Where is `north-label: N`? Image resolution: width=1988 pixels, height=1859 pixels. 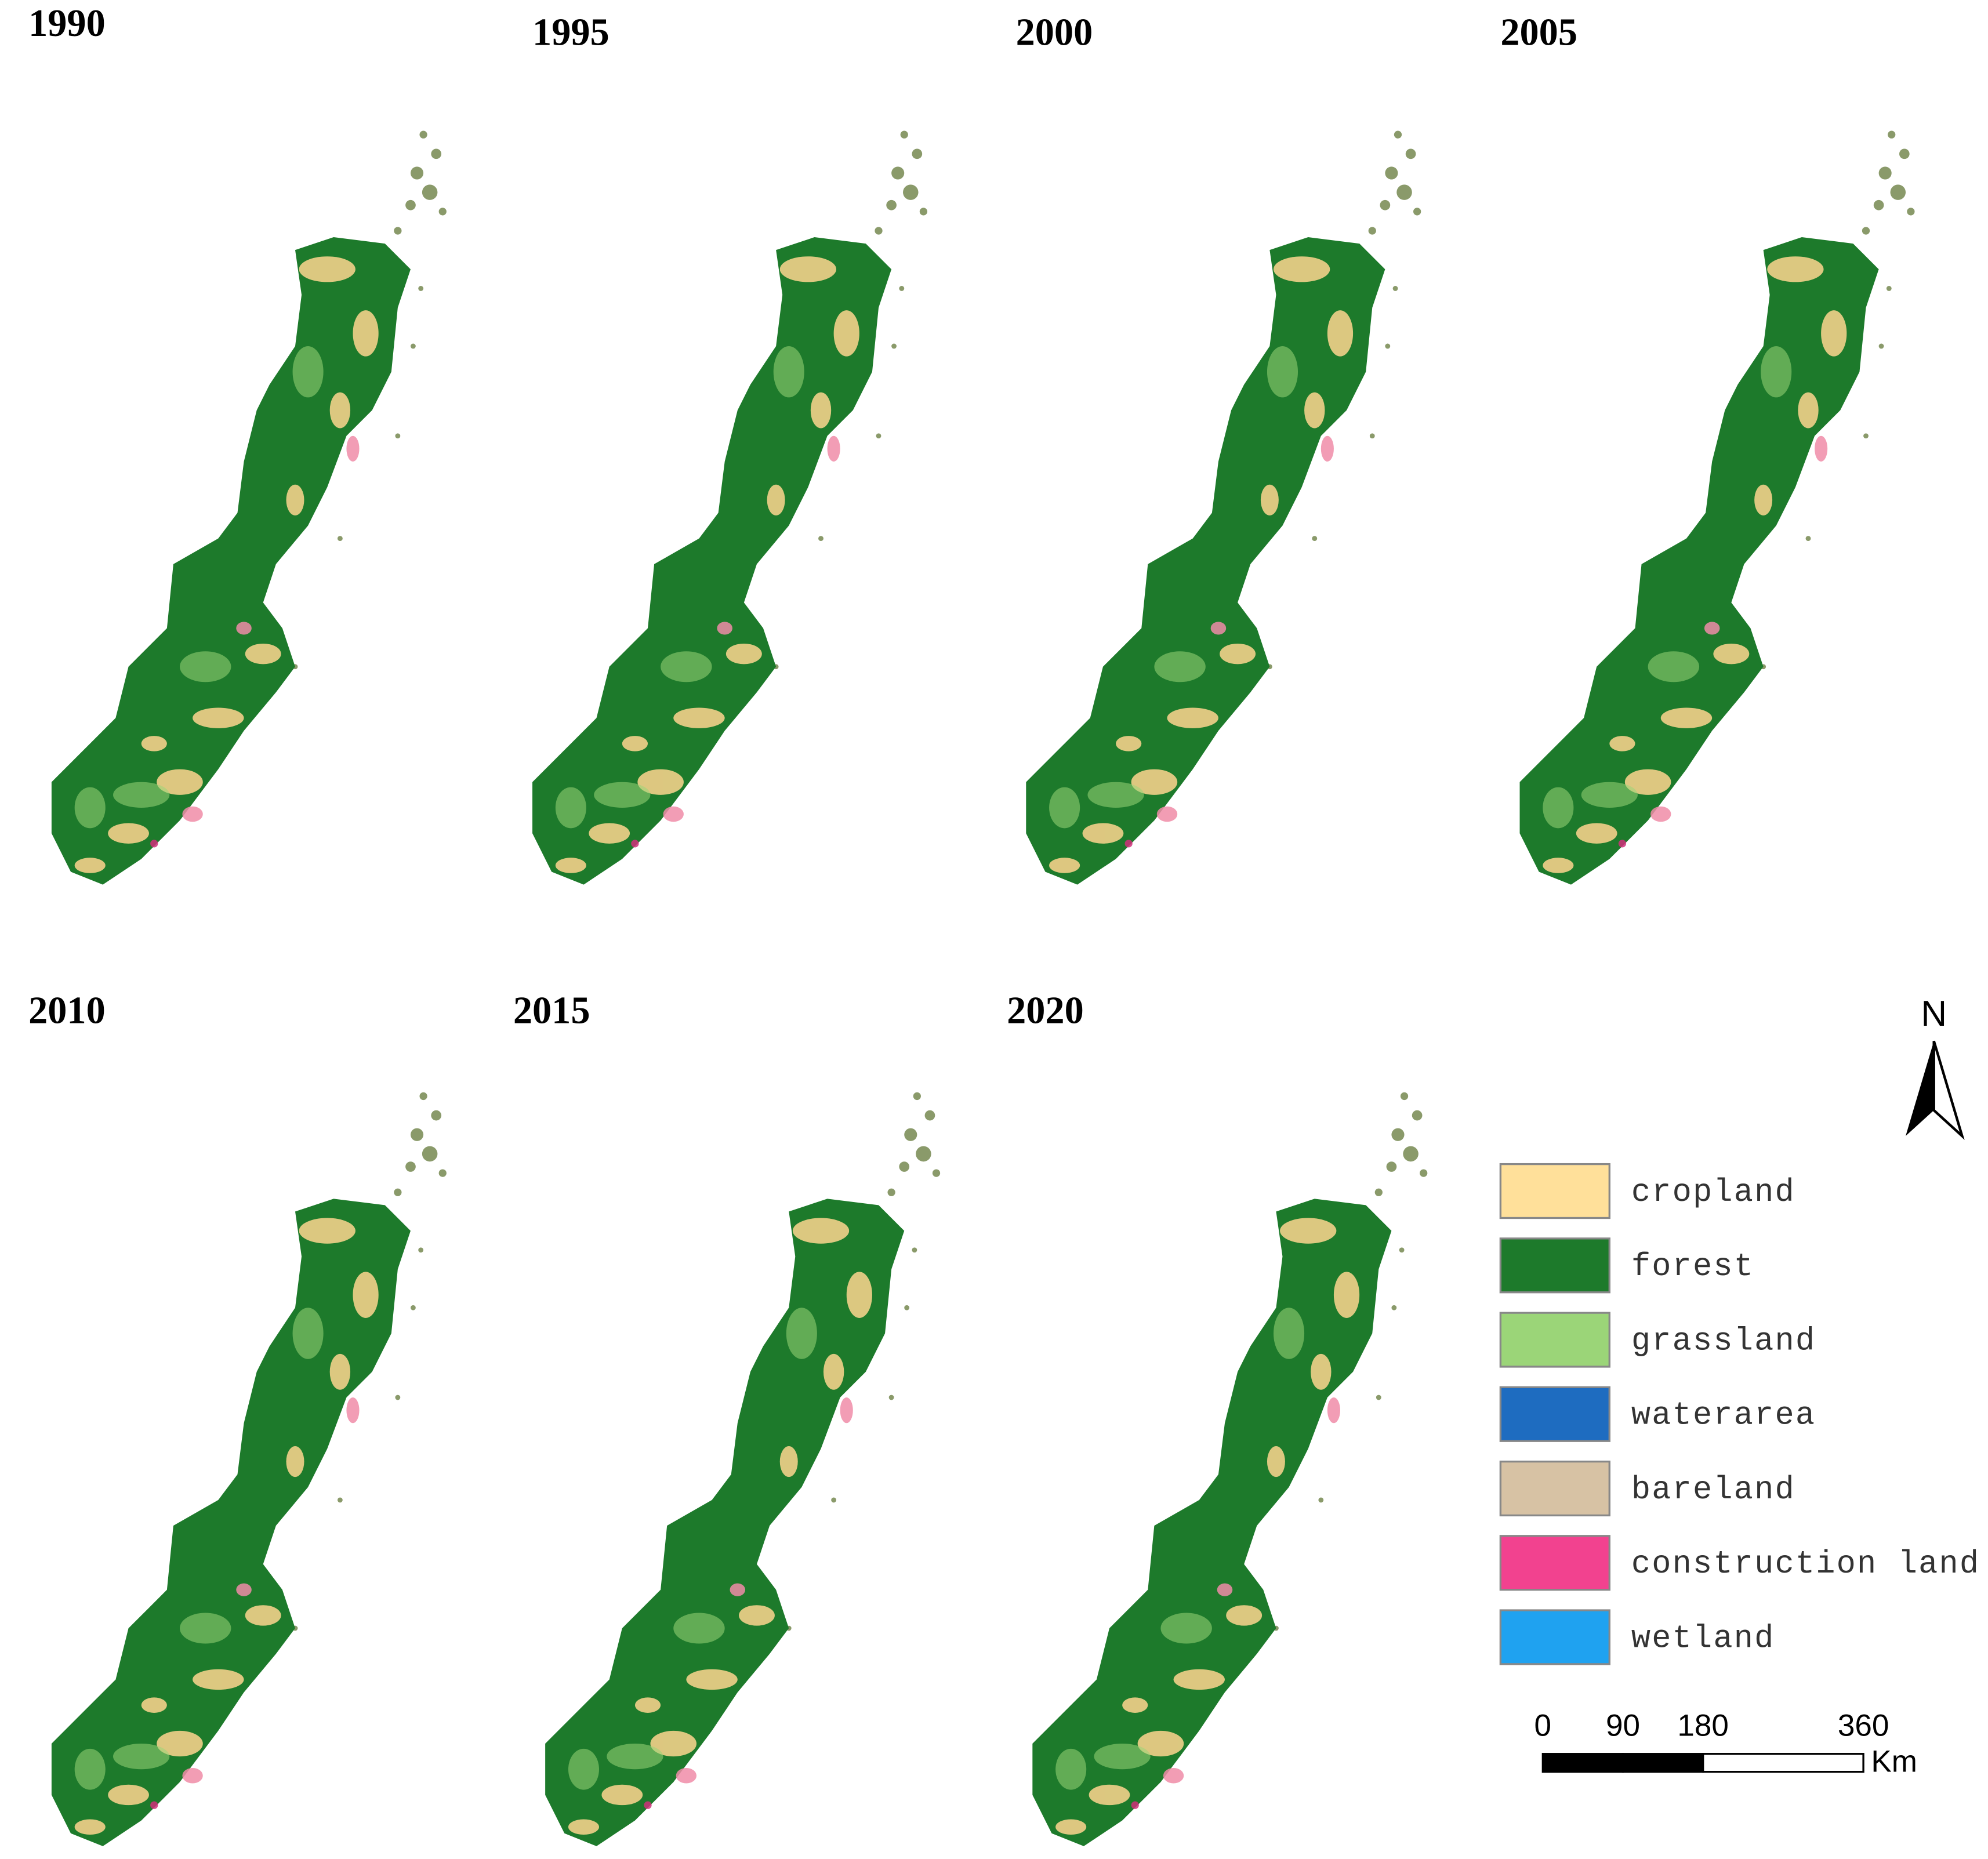 north-label: N is located at coordinates (1934, 1014).